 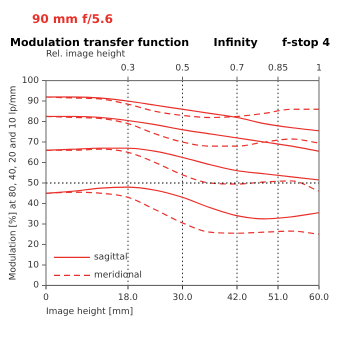 What do you see at coordinates (182, 298) in the screenshot?
I see `x-tick-label: 30.0` at bounding box center [182, 298].